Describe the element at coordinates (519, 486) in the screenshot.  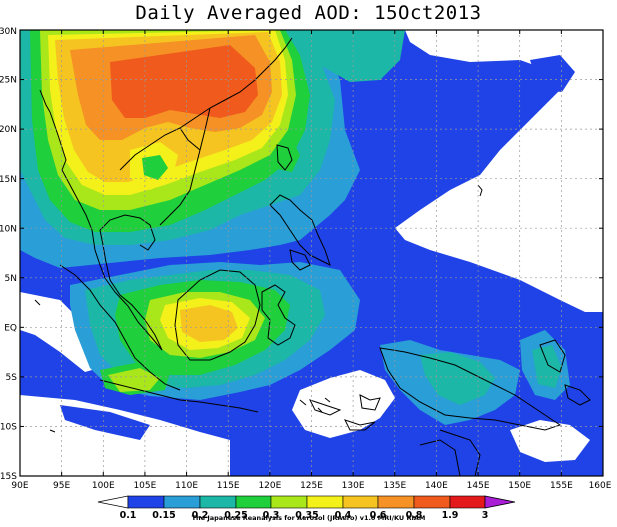
I see `lon-tick-label: 150E` at that location.